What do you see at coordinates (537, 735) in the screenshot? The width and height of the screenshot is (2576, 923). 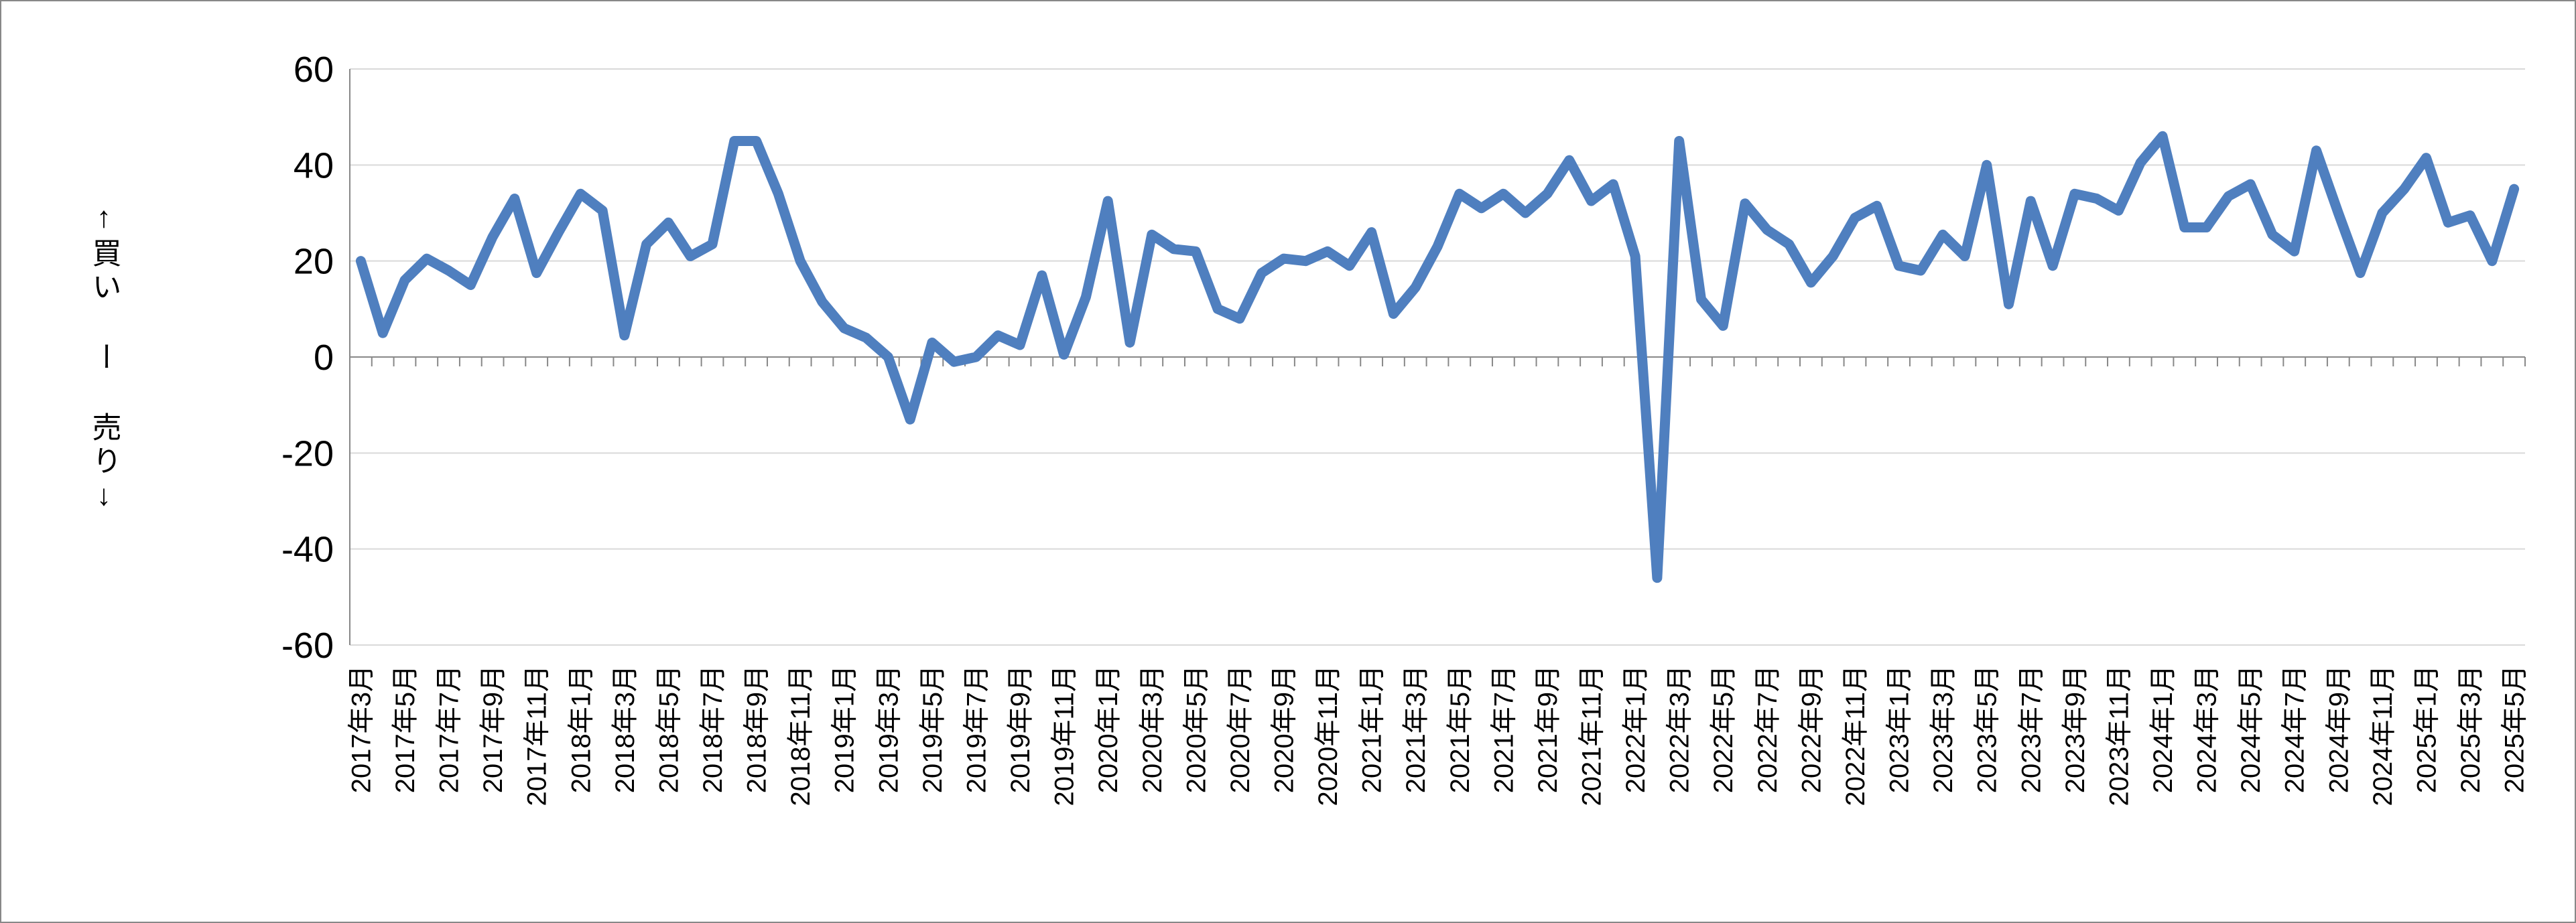 I see `x-tick-label: 2017年11月` at bounding box center [537, 735].